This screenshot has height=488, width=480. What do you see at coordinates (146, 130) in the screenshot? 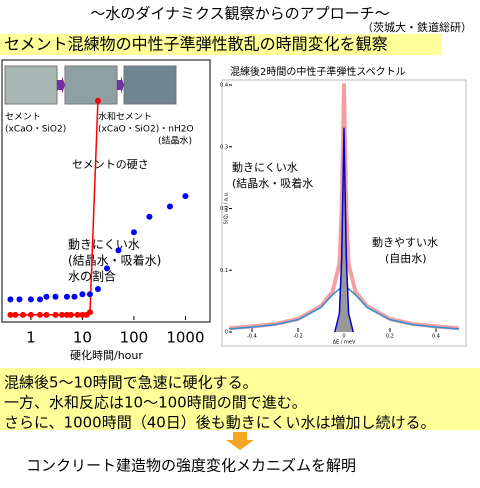
I see `annotation: (xCaO・SiO2)・nH2O` at bounding box center [146, 130].